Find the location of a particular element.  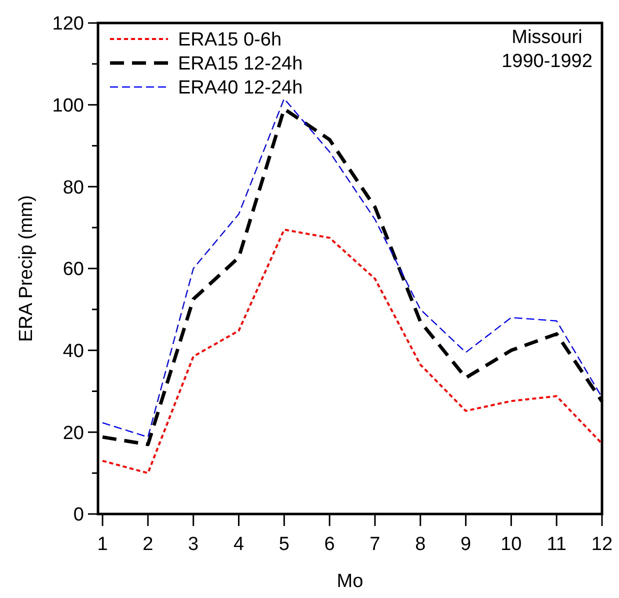

x-tick-label: 2 is located at coordinates (148, 544).